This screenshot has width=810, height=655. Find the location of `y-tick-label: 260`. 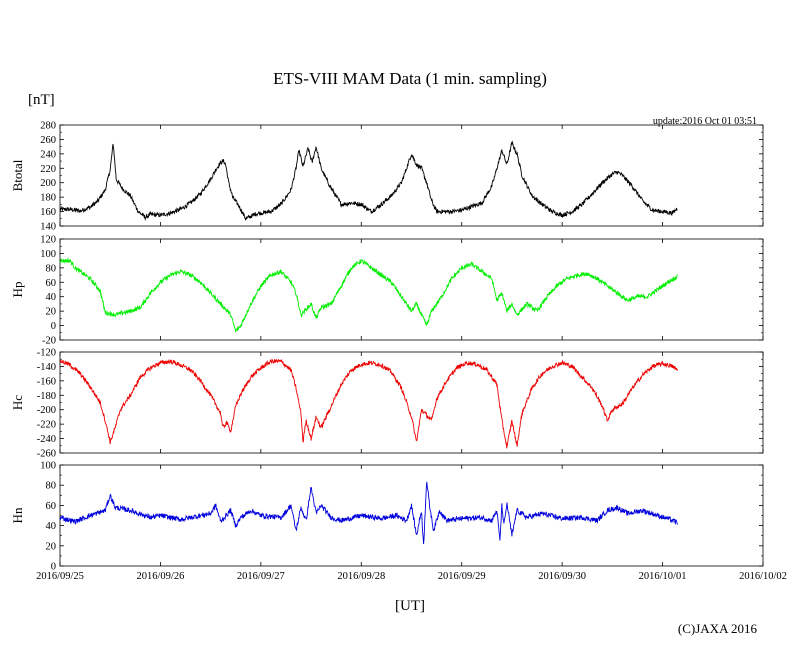

y-tick-label: 260 is located at coordinates (48, 140).